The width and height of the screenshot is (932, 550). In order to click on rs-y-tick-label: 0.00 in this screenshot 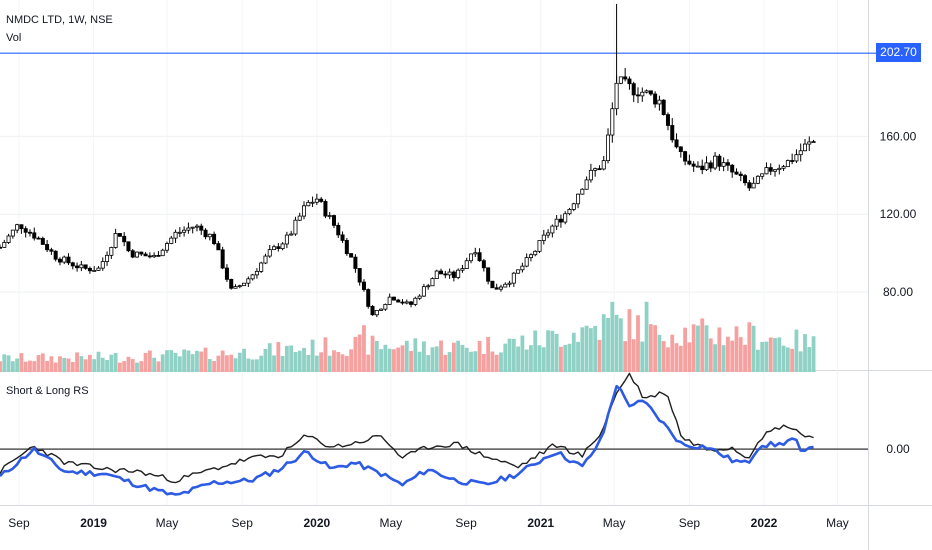, I will do `click(898, 449)`.